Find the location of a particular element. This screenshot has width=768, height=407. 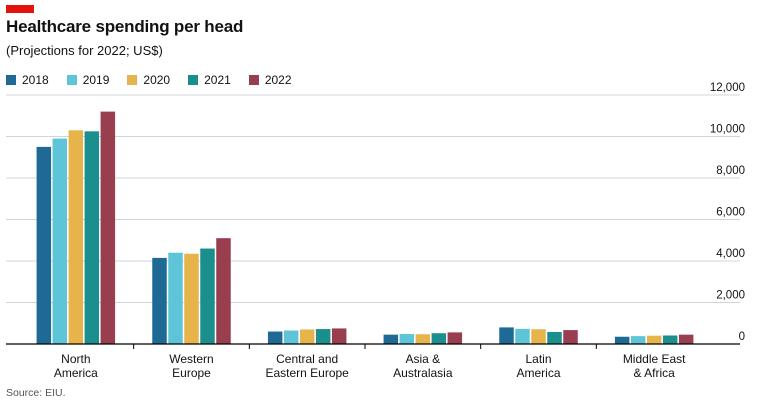

x-tick-label-line: Asia & is located at coordinates (422, 359).